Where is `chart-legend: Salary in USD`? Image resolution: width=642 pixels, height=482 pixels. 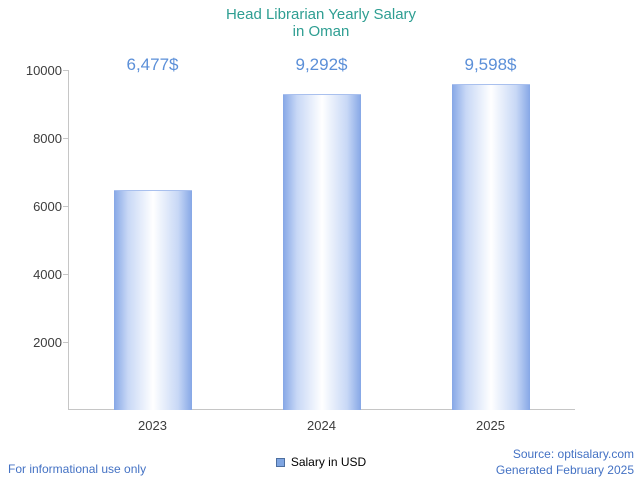 chart-legend: Salary in USD is located at coordinates (321, 462).